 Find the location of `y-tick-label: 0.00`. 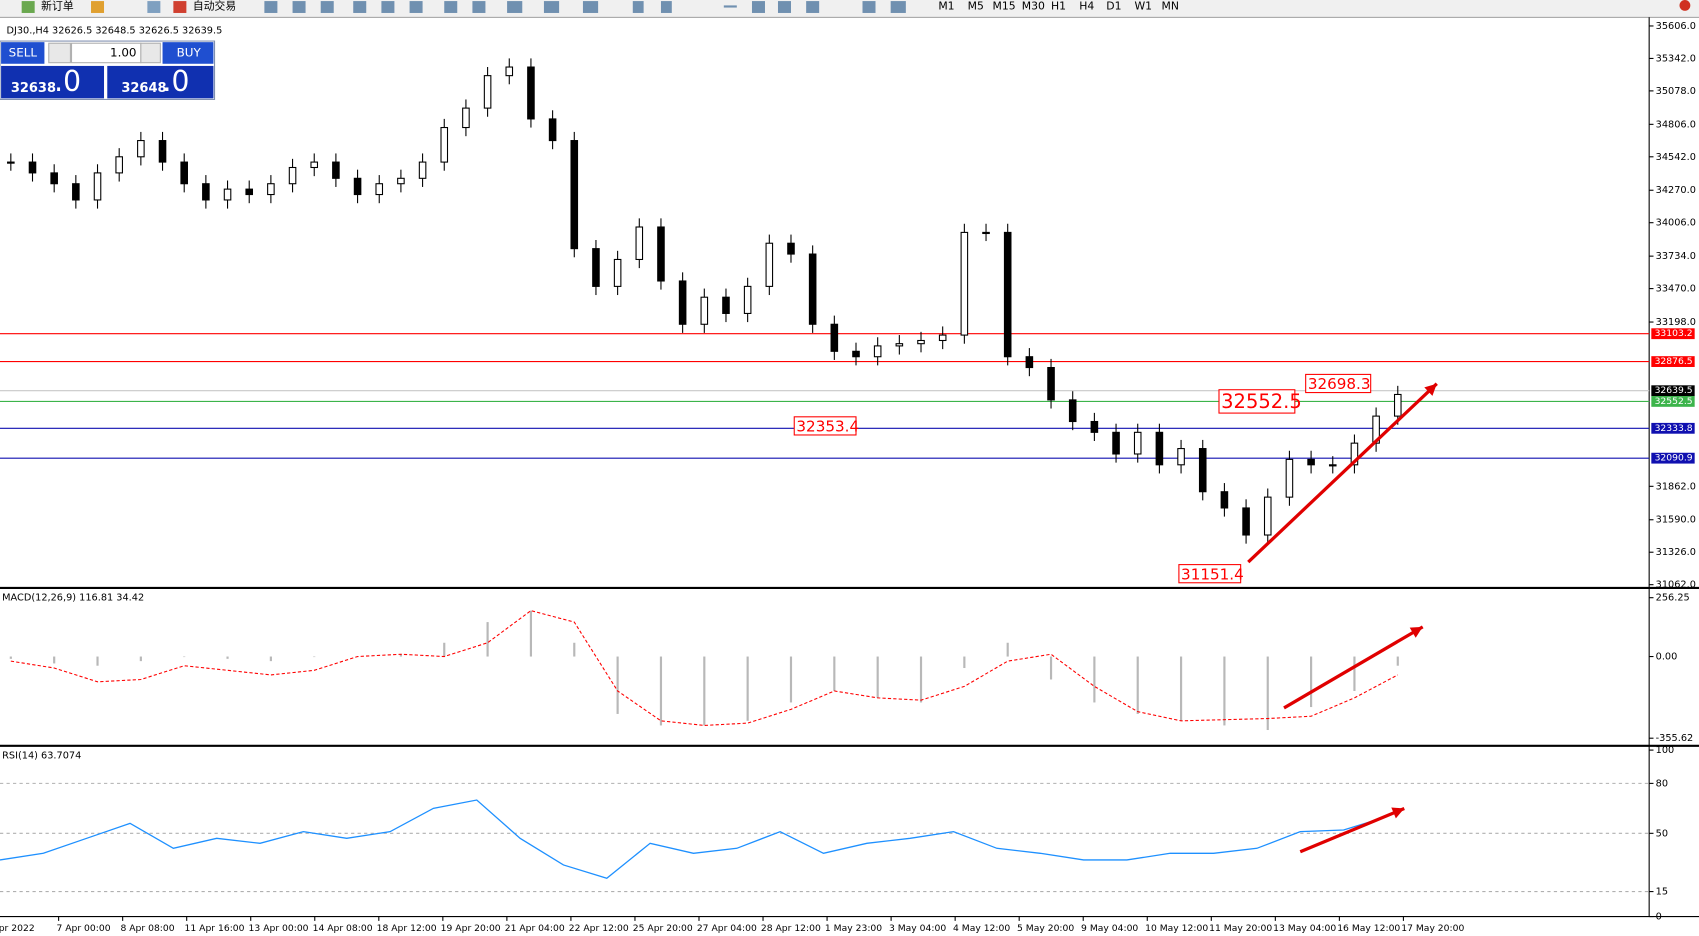

y-tick-label: 0.00 is located at coordinates (1667, 657).